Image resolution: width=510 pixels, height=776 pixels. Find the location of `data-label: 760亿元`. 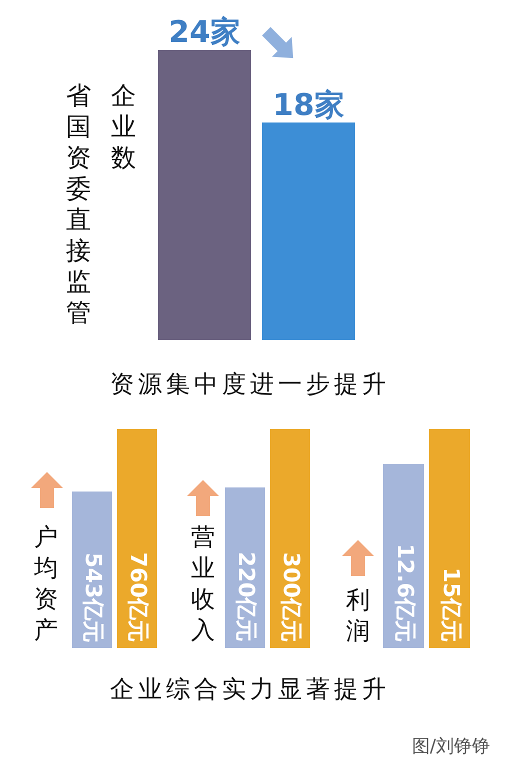

data-label: 760亿元 is located at coordinates (137, 596).